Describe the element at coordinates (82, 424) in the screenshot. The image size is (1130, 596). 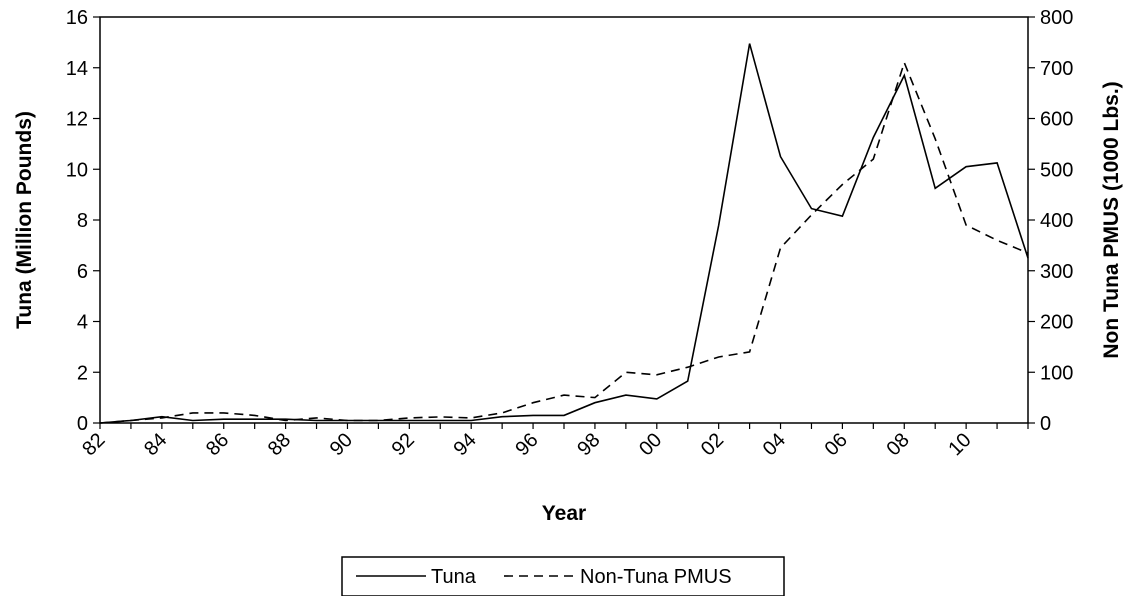
I see `y-left-tick-label: 0` at that location.